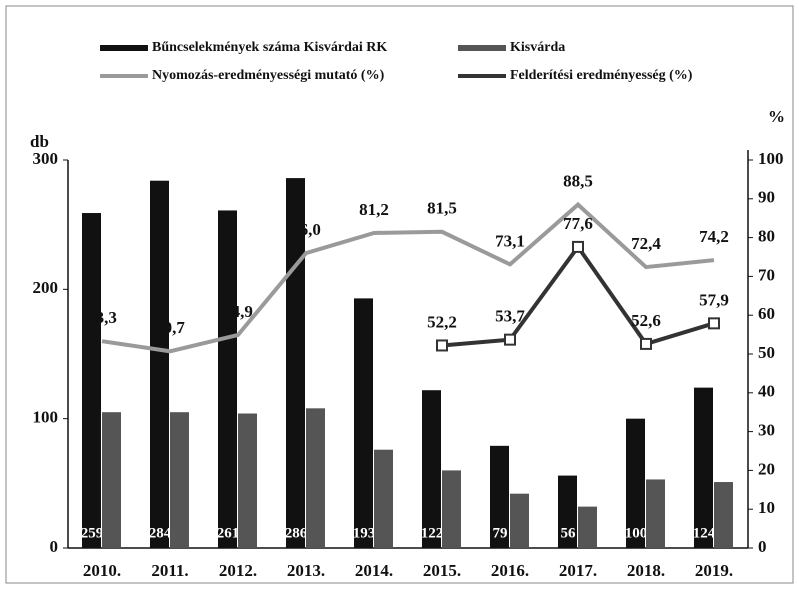 This screenshot has width=799, height=589. What do you see at coordinates (578, 295) in the screenshot?
I see `line` at bounding box center [578, 295].